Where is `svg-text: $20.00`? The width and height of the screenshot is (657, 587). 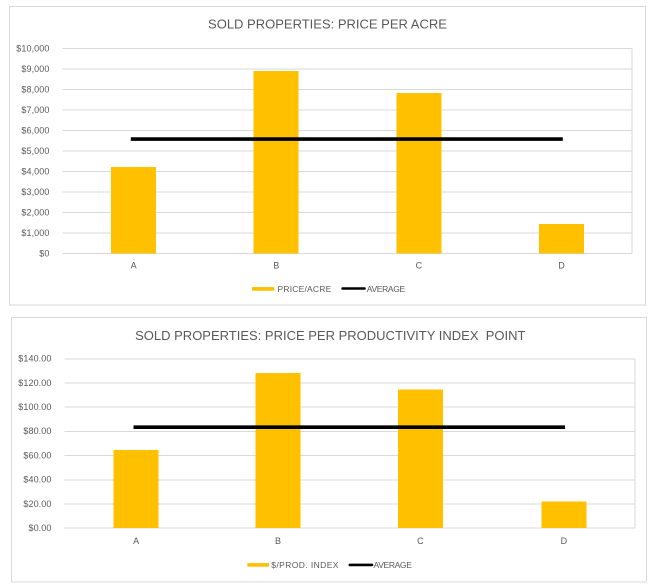 svg-text: $20.00 is located at coordinates (37, 504).